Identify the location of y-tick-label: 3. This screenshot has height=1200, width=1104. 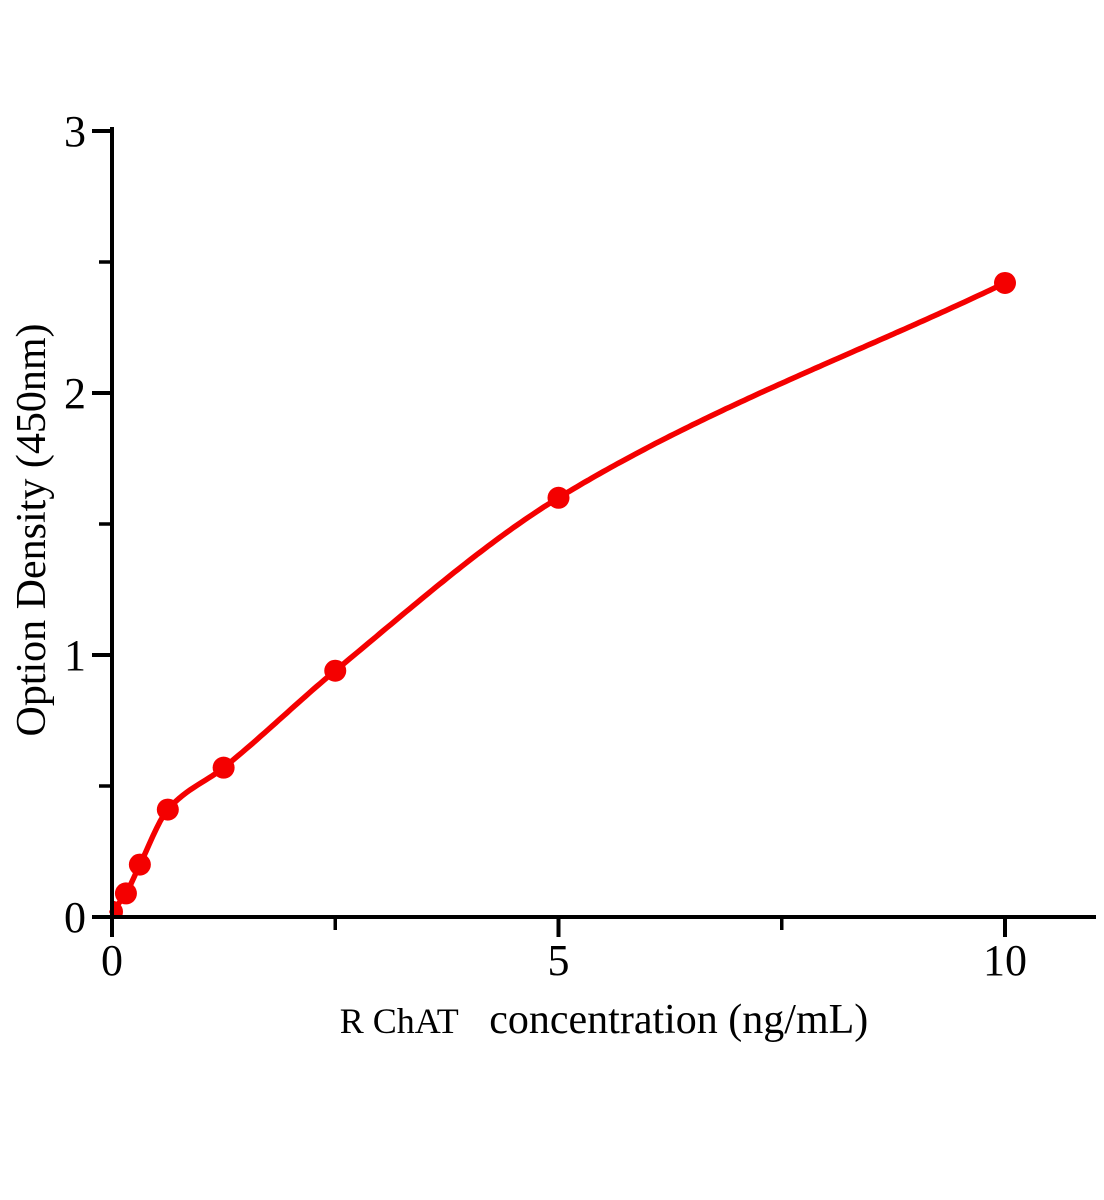
(75, 131).